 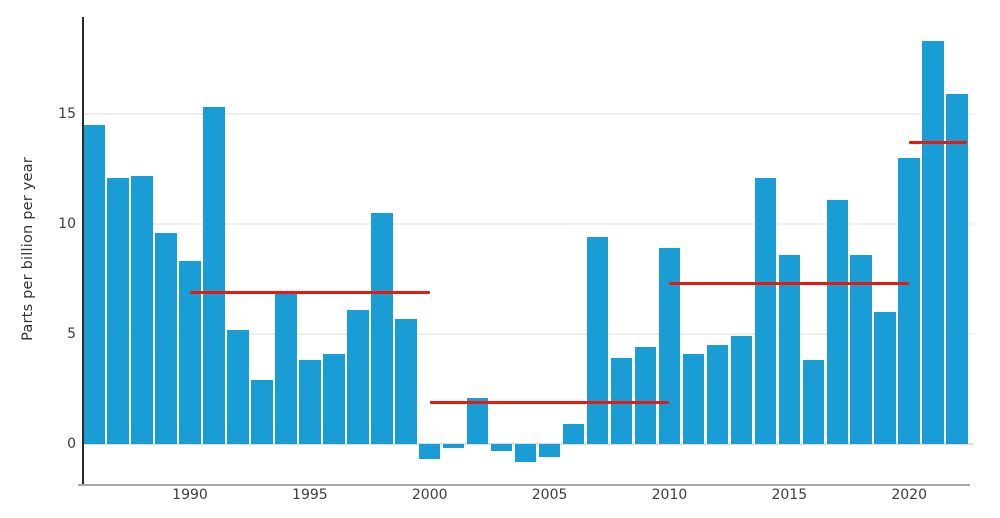 I want to click on bar-1998, so click(x=382, y=328).